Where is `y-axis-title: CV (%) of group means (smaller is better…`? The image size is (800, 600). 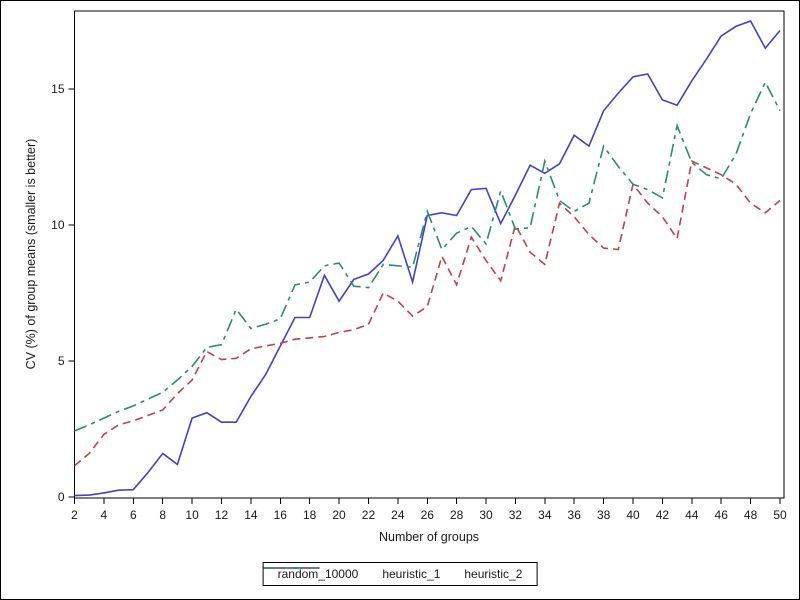 y-axis-title: CV (%) of group means (smaller is better… is located at coordinates (31, 254).